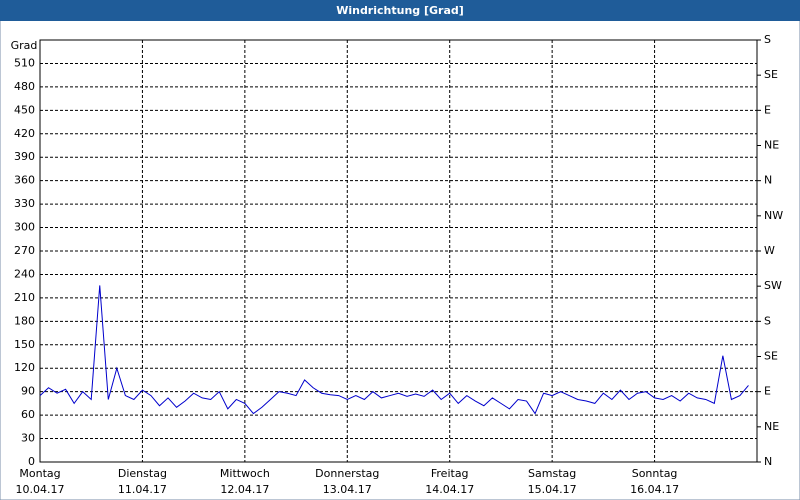 The width and height of the screenshot is (800, 500). I want to click on y-tick-label: 60, so click(28, 414).